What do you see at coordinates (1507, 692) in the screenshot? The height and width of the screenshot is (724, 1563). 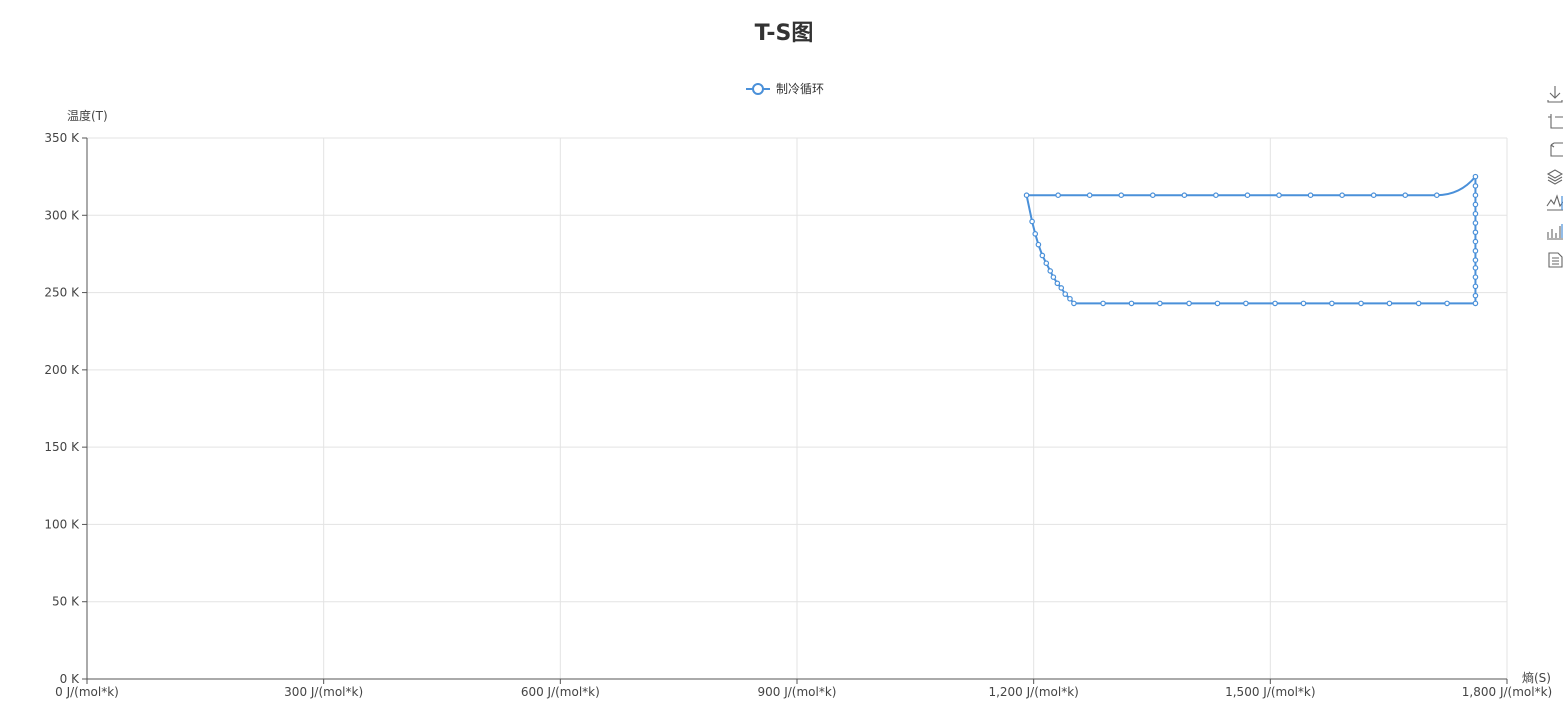 I see `x-tick-label: 1,800 J/(mol*k)` at bounding box center [1507, 692].